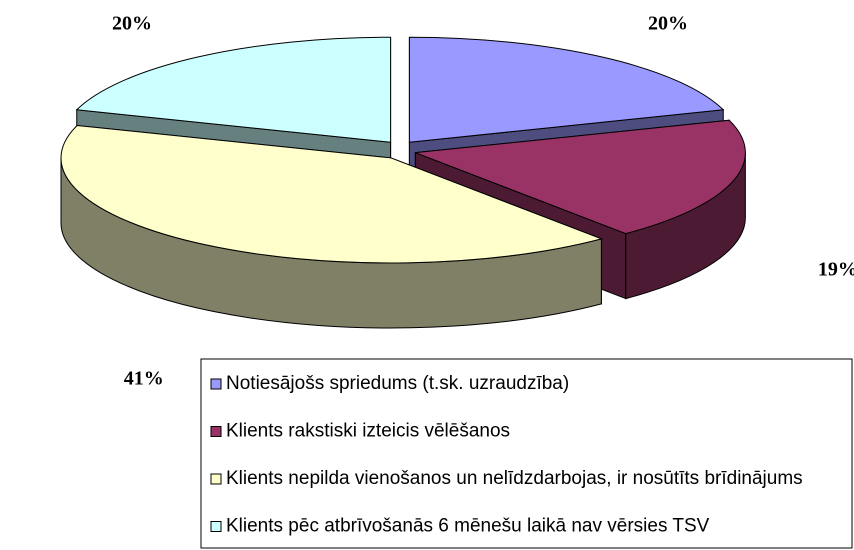  What do you see at coordinates (397, 383) in the screenshot?
I see `legend-label: Notiesājošs spriedums (t.sk. uzraudzība)` at bounding box center [397, 383].